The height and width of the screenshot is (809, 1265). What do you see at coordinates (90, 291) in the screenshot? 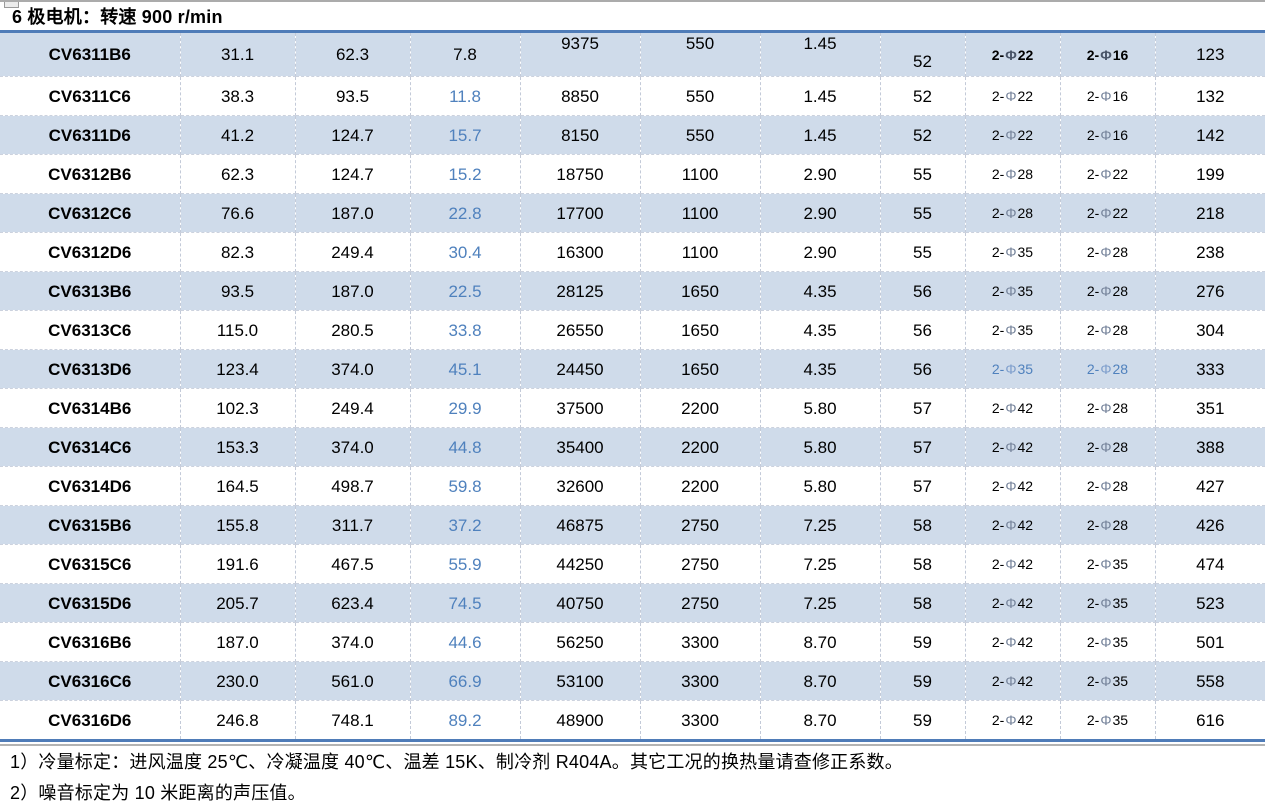
I see `model-cell: CV6313B6` at bounding box center [90, 291].